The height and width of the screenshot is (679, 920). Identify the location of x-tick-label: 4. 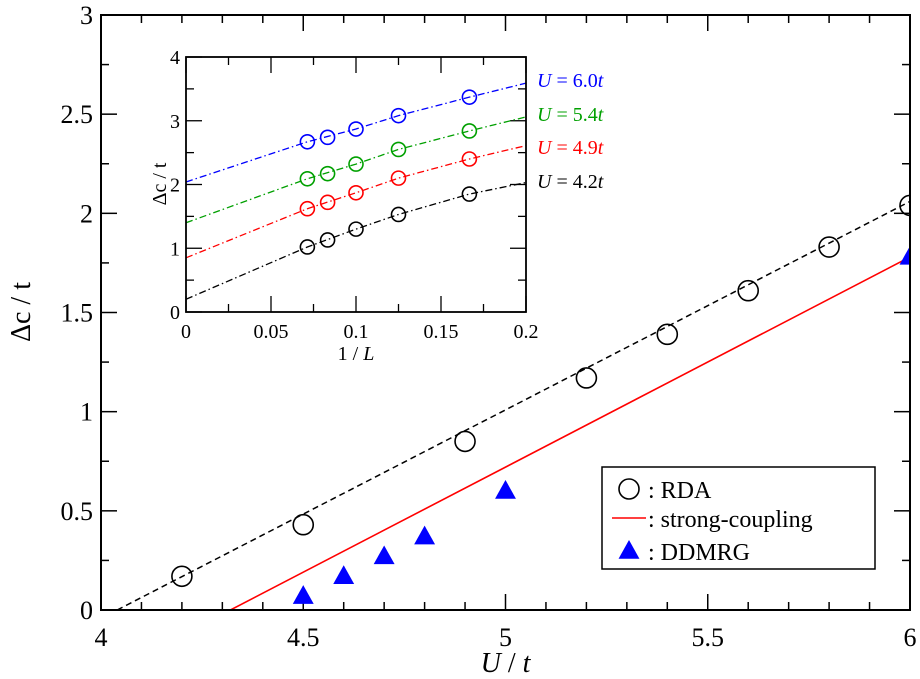
(101, 637).